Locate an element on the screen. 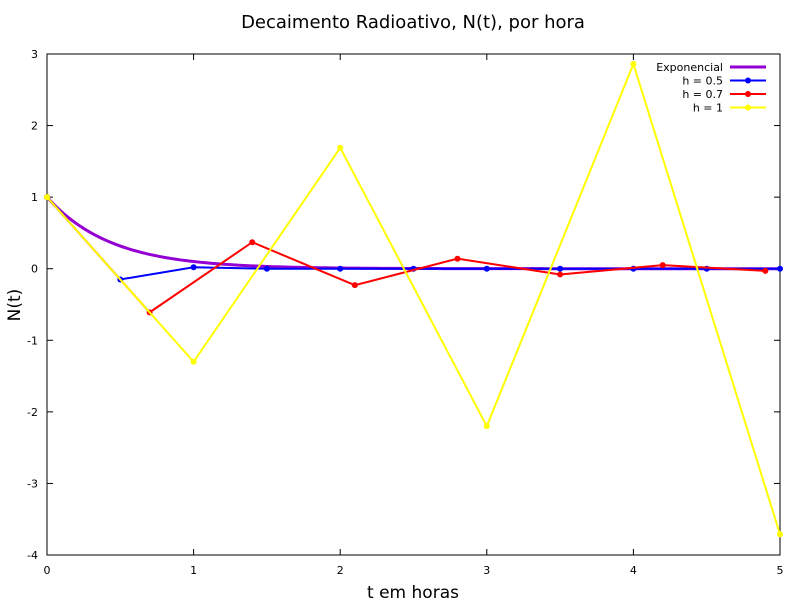  chart-title: Decaimento Radioativo, N(t), por hora is located at coordinates (413, 22).